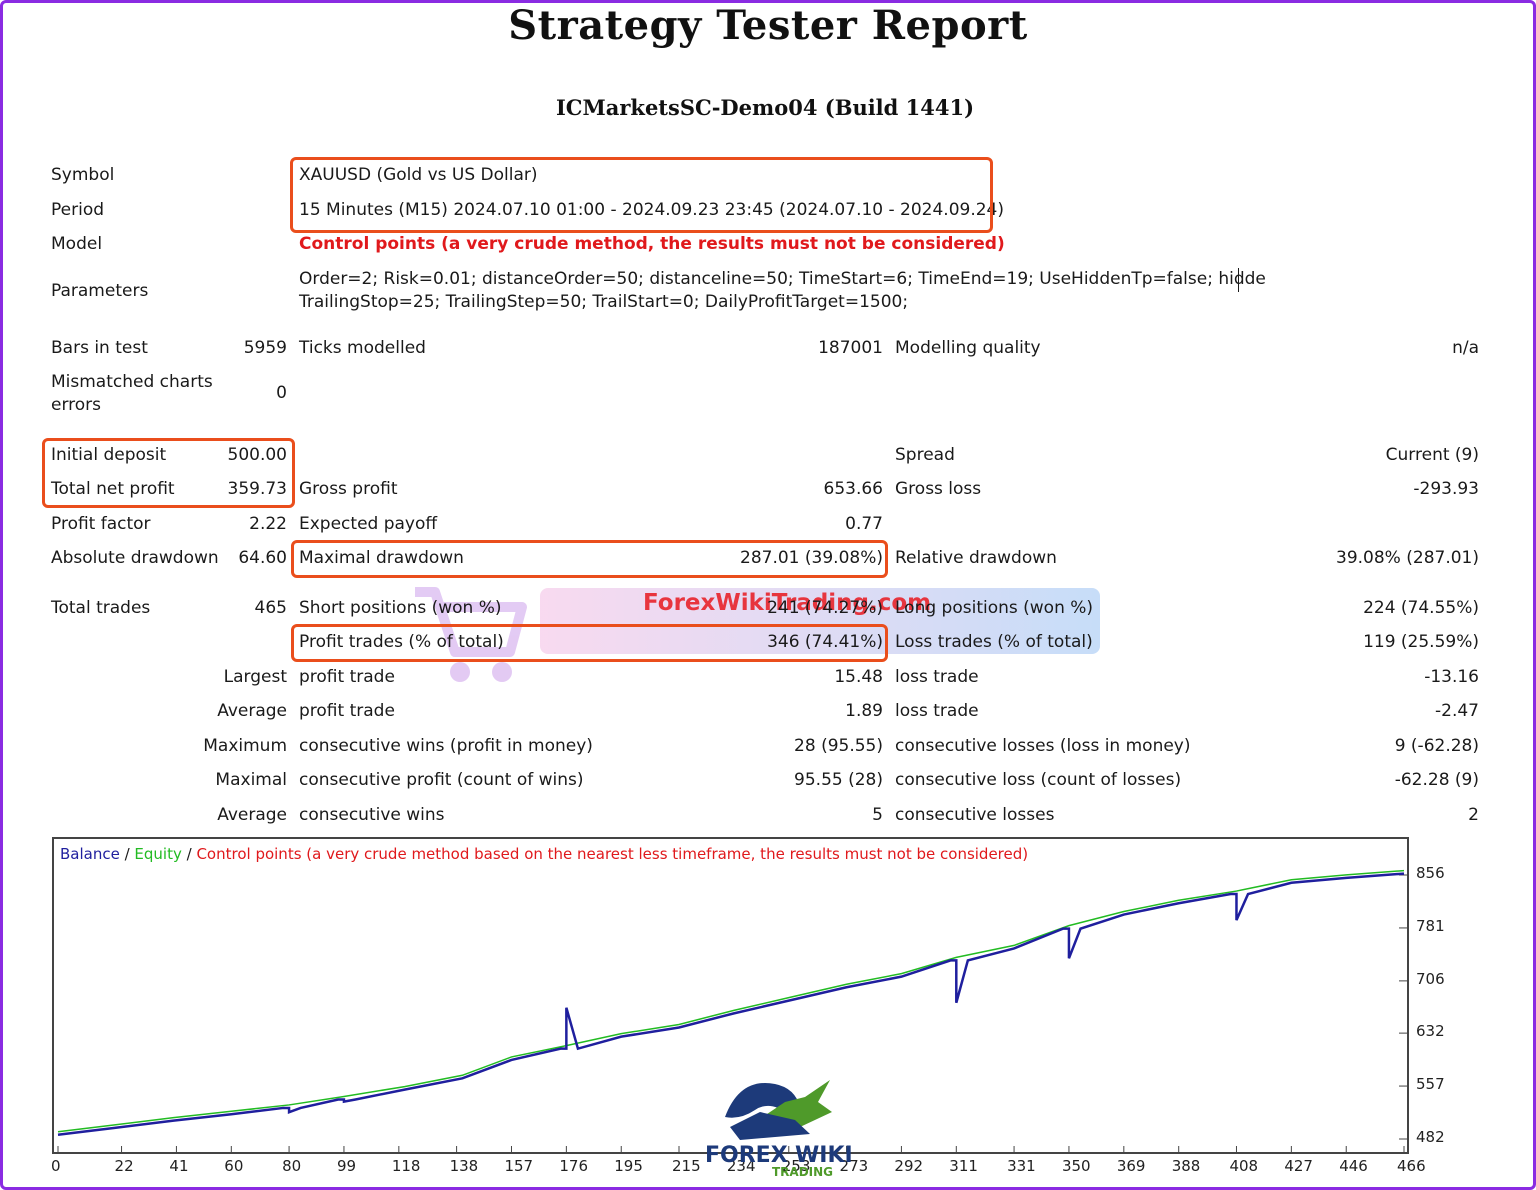 The height and width of the screenshot is (1190, 1536). Describe the element at coordinates (446, 746) in the screenshot. I see `max-wins-label: consecutive wins (profit in money)` at that location.